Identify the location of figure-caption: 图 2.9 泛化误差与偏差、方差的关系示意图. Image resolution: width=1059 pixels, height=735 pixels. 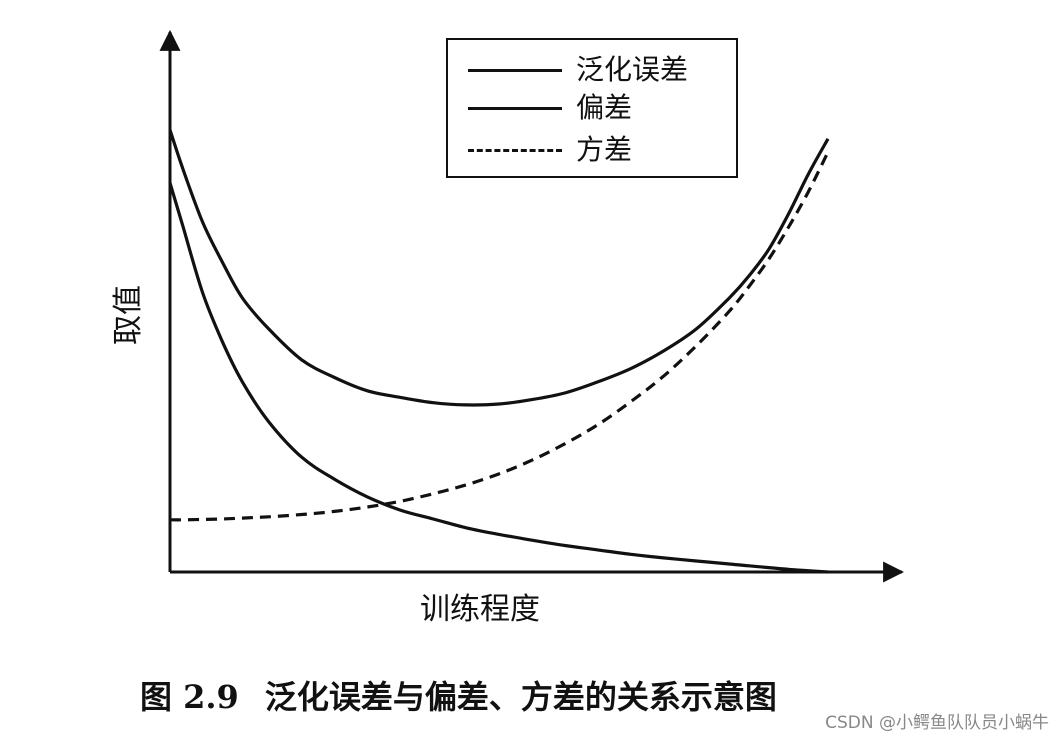
(520, 695).